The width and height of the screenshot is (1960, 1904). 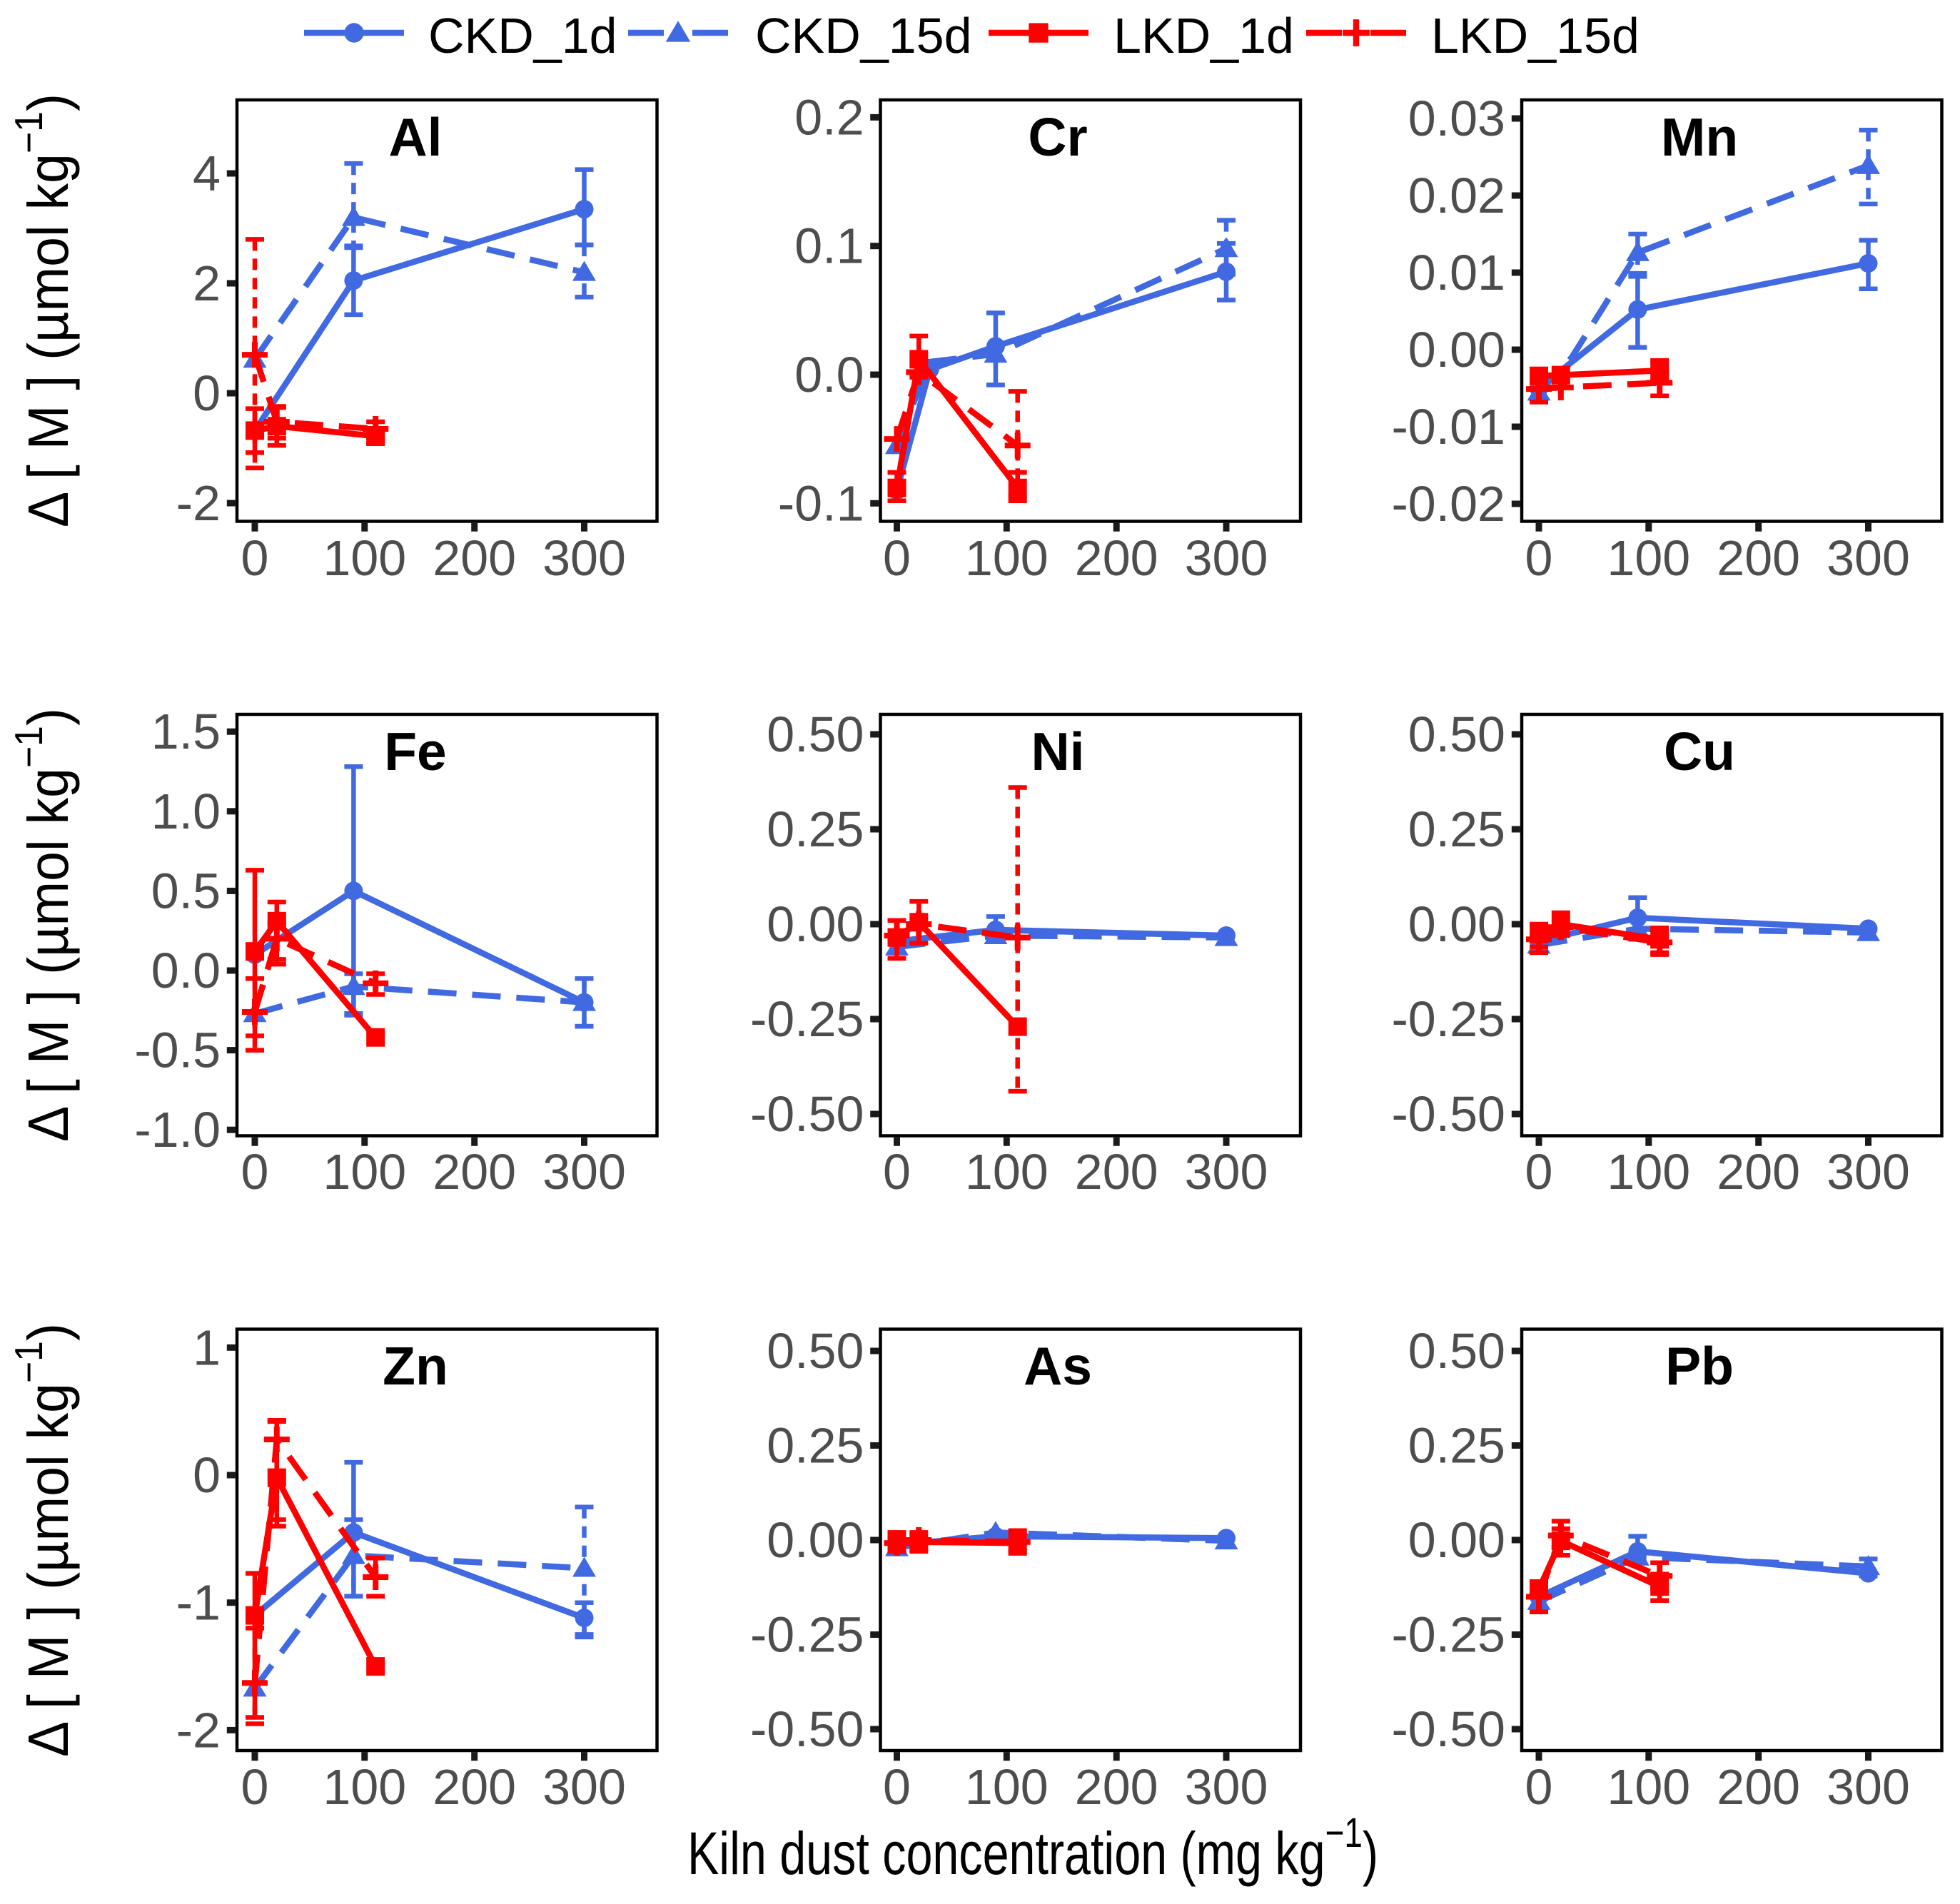 What do you see at coordinates (829, 117) in the screenshot?
I see `svg-text: 0.2` at bounding box center [829, 117].